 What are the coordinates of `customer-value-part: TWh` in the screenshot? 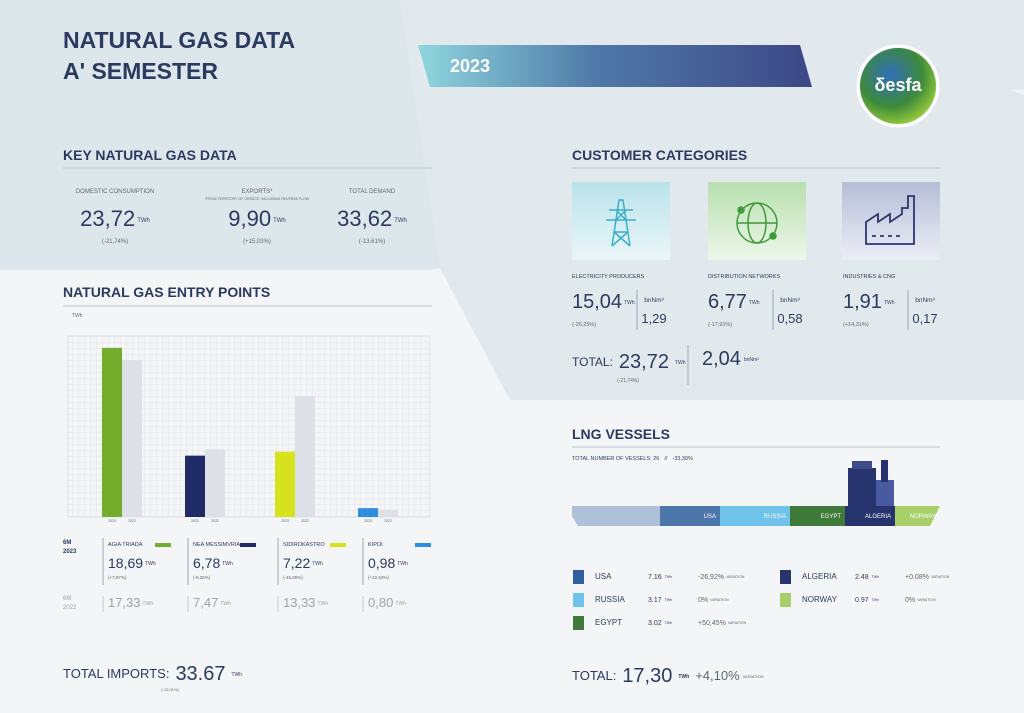 It's located at (754, 303).